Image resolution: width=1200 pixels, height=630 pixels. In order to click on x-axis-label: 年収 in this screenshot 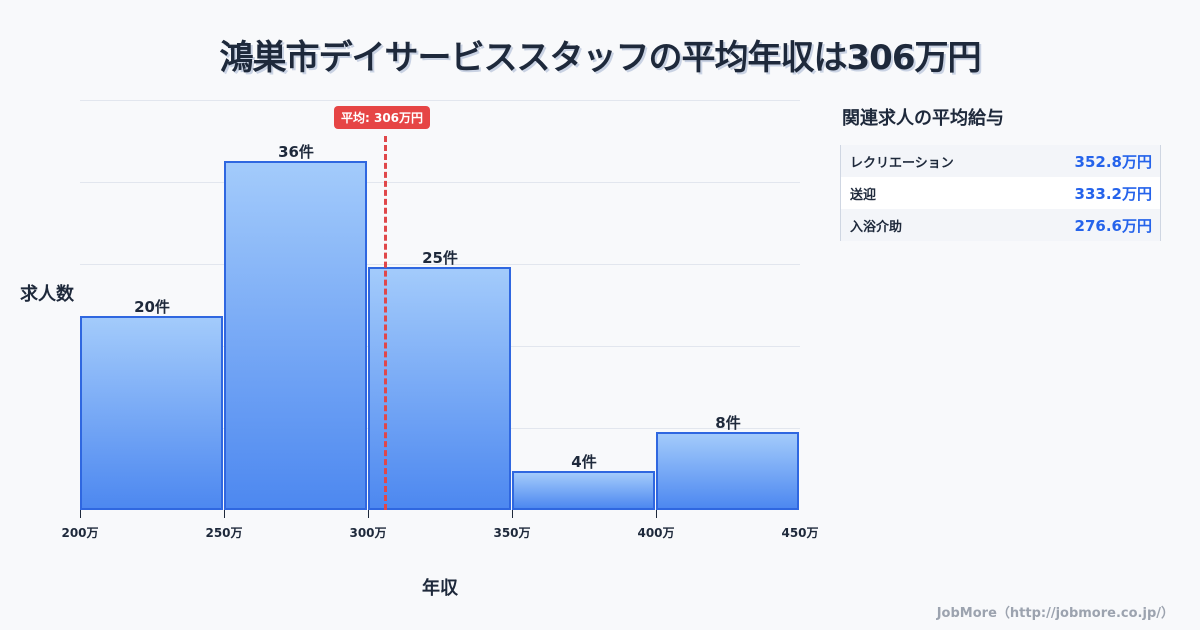, I will do `click(440, 588)`.